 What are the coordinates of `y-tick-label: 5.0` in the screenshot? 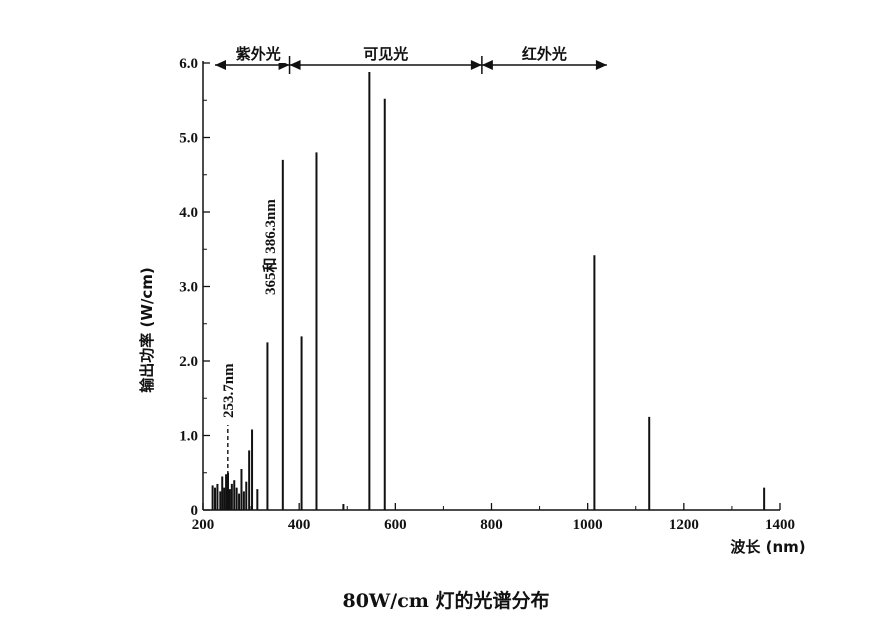 It's located at (188, 139).